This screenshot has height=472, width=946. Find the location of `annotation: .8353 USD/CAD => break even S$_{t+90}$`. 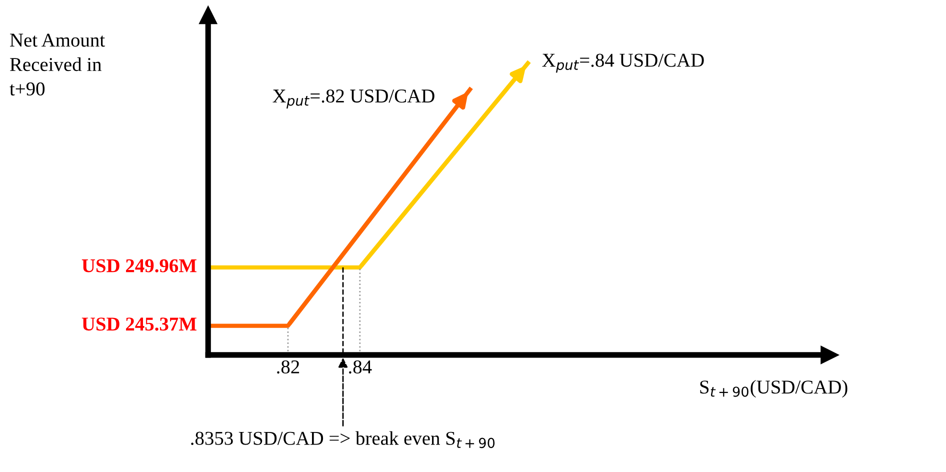

annotation: .8353 USD/CAD => break even S$_{t+90}$ is located at coordinates (343, 439).